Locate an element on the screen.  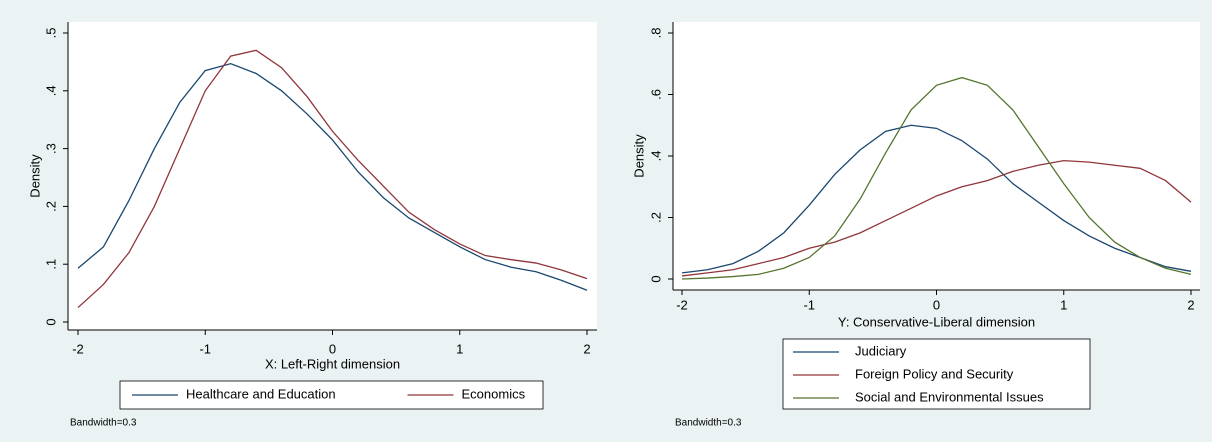
legend-label: Foreign Policy and Security is located at coordinates (934, 373).